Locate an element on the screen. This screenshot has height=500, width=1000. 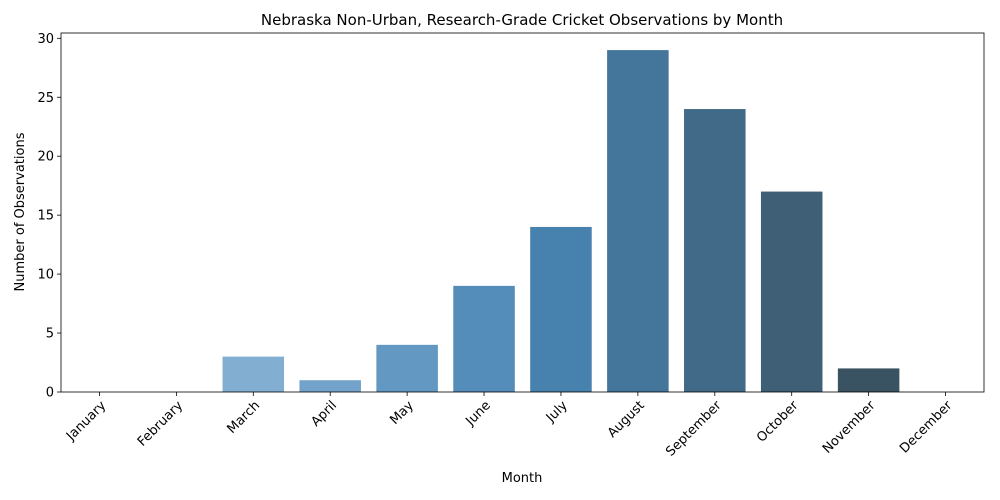
y-tick-label: 20 is located at coordinates (45, 157).